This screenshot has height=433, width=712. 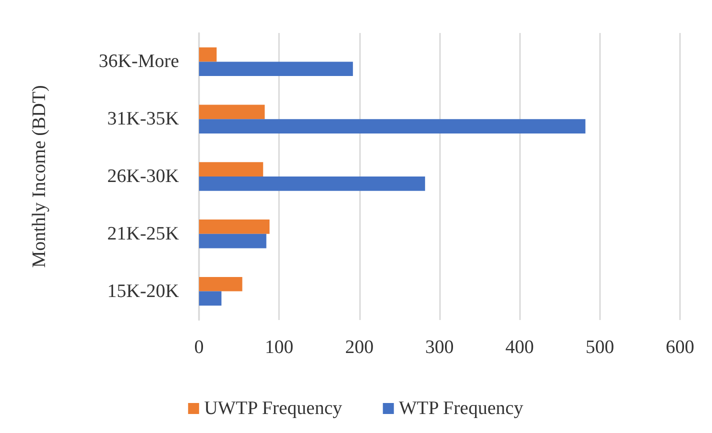 What do you see at coordinates (138, 61) in the screenshot?
I see `y-tick-label: 36K-More` at bounding box center [138, 61].